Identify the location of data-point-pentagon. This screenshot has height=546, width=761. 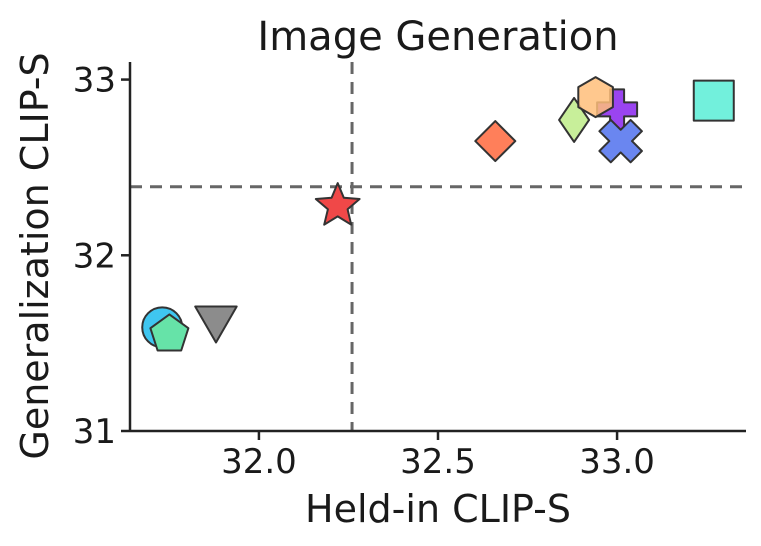
(169, 332).